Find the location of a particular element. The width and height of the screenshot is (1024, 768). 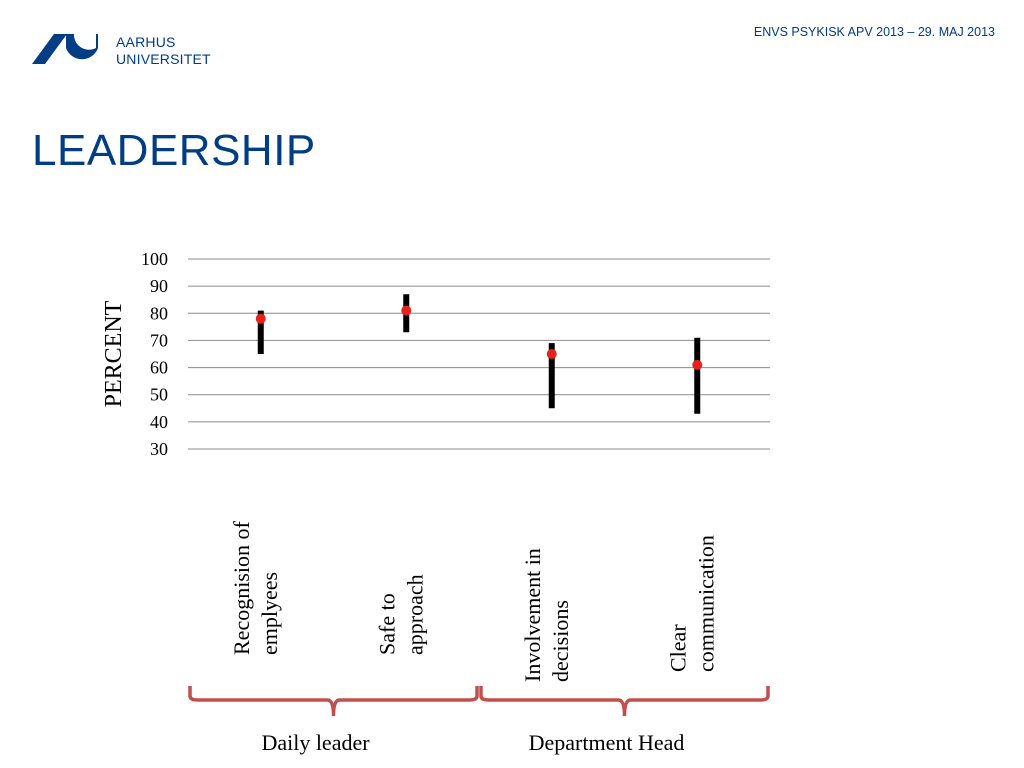

category-label-line: Involvement in is located at coordinates (532, 615).